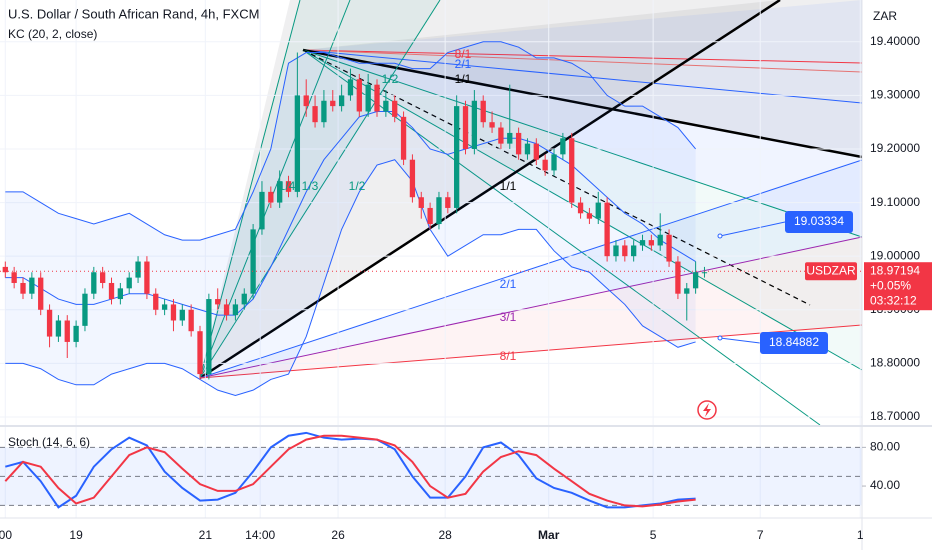  I want to click on y-tick-label: 19.10000, so click(895, 202).